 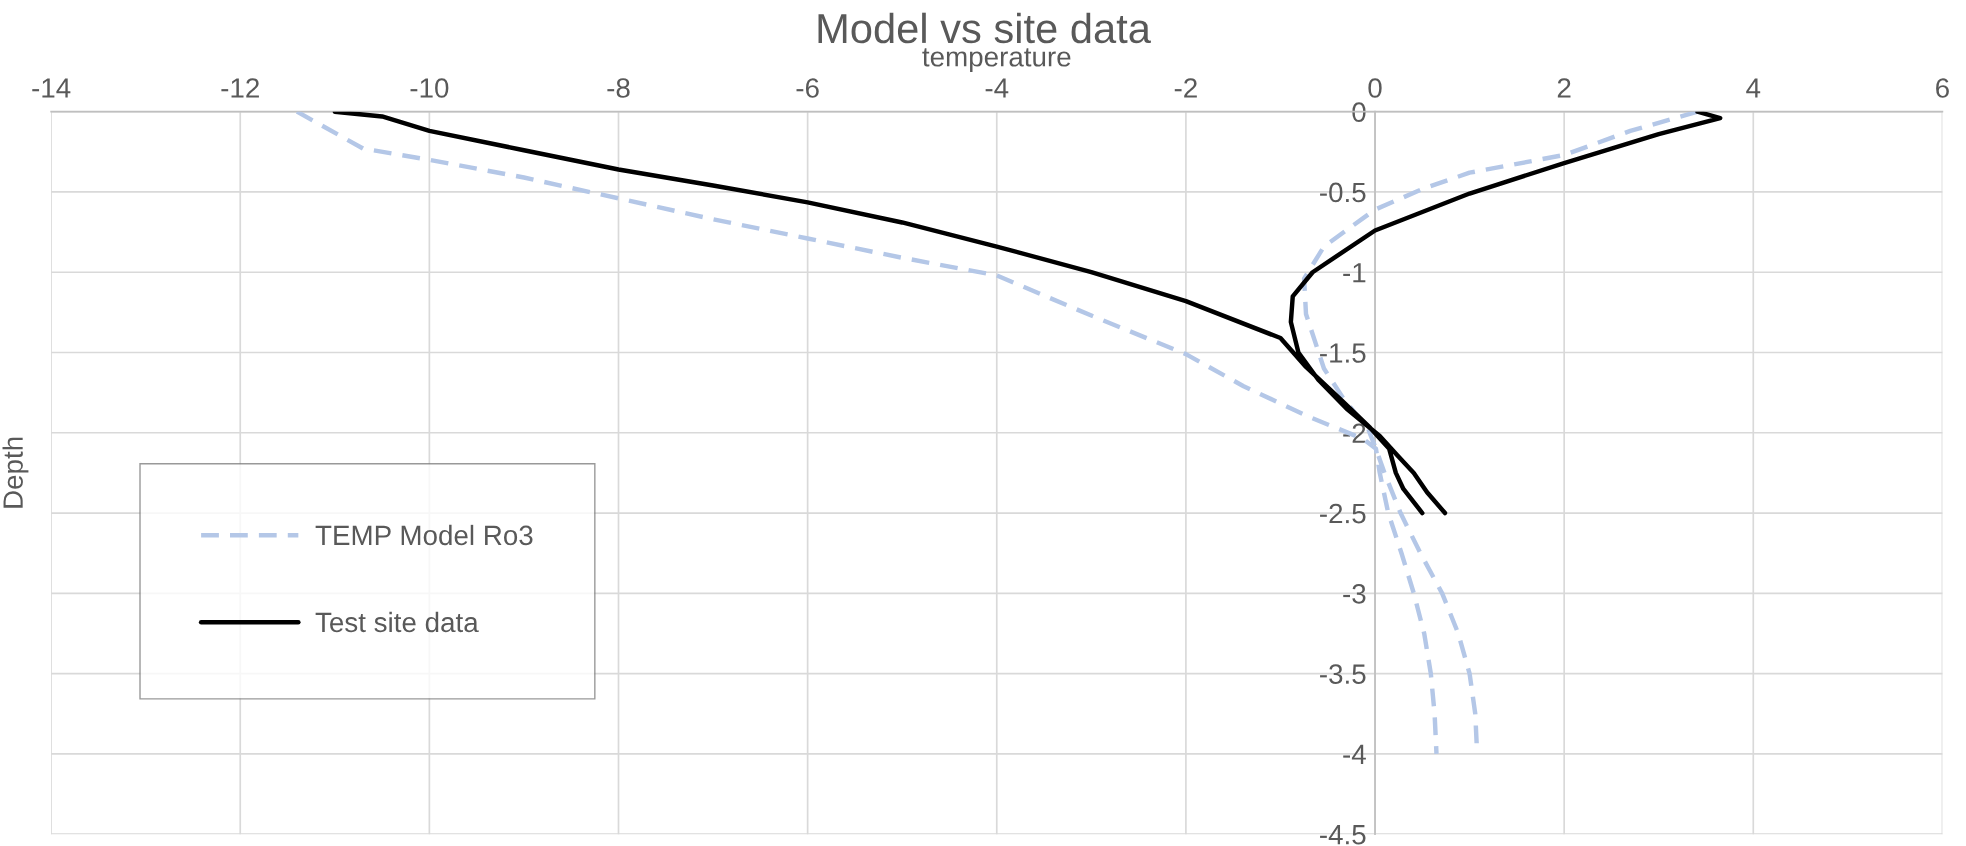 What do you see at coordinates (397, 622) in the screenshot?
I see `legend-label: Test site data` at bounding box center [397, 622].